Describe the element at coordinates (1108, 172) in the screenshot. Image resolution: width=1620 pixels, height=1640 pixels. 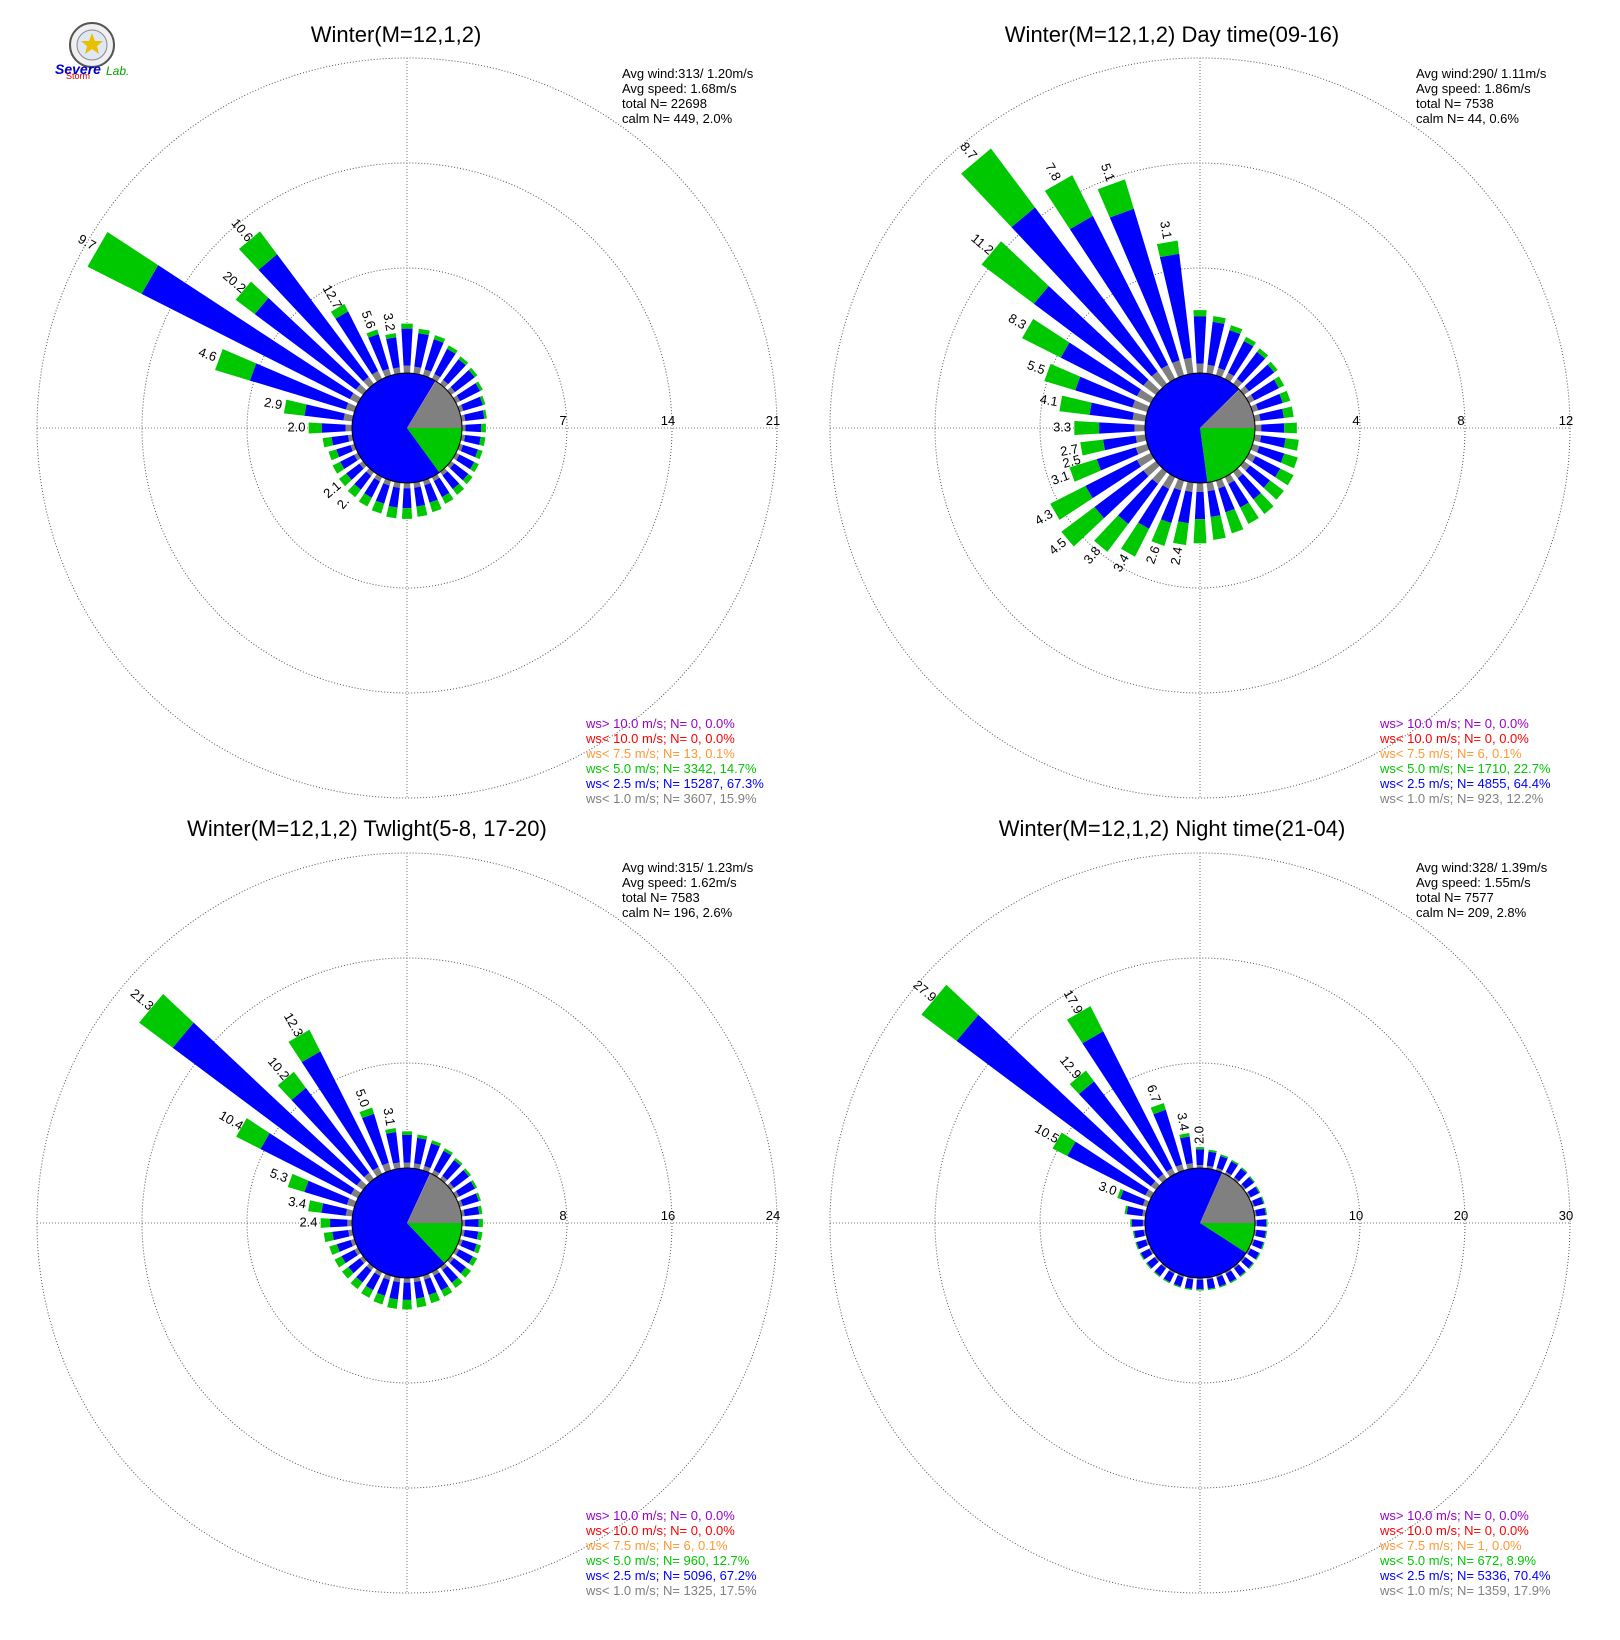
I see `bar-value-label: 5.1` at that location.